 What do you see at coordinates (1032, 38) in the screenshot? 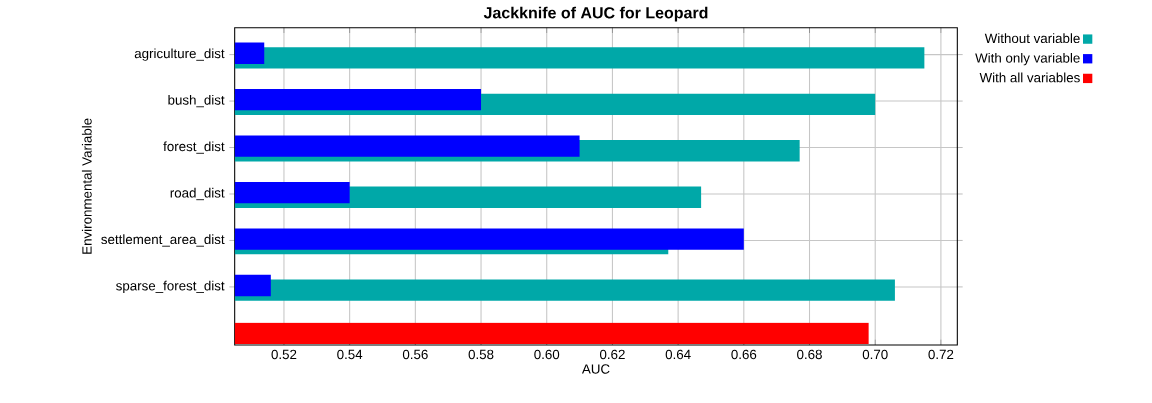
I see `legend-label: Without variable` at bounding box center [1032, 38].